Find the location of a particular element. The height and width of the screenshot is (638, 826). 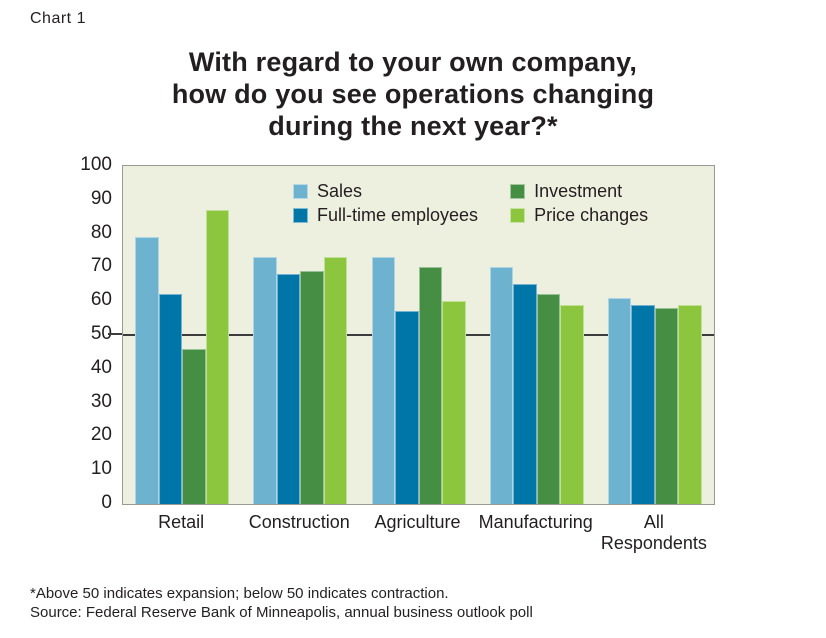

chart-title-line-2: how do you see operations changing is located at coordinates (413, 94).